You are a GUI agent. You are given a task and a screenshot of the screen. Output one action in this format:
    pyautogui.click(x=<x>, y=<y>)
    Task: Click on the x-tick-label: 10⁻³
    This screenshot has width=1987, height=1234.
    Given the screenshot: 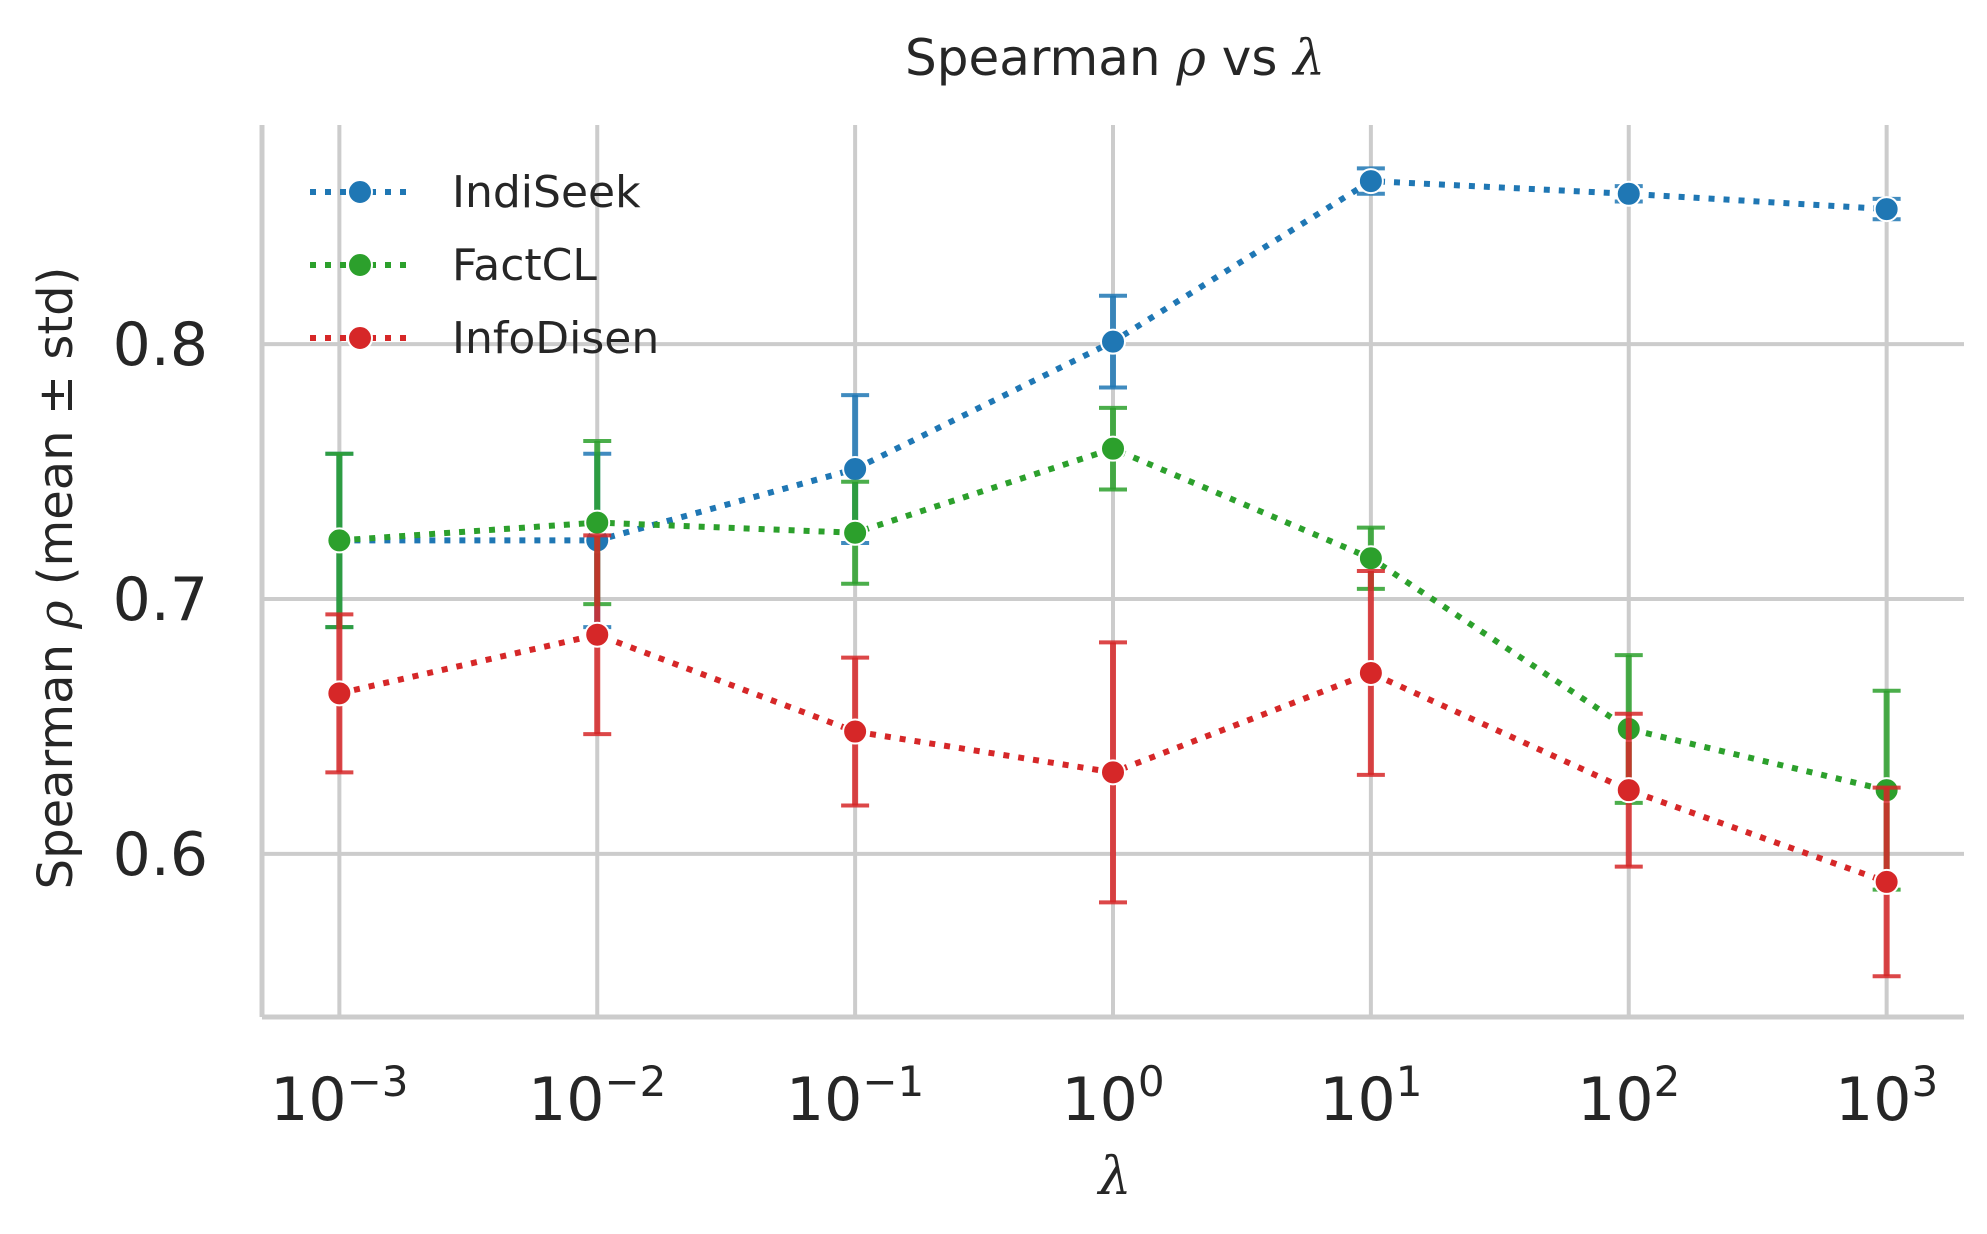 What is the action you would take?
    pyautogui.click(x=339, y=1096)
    